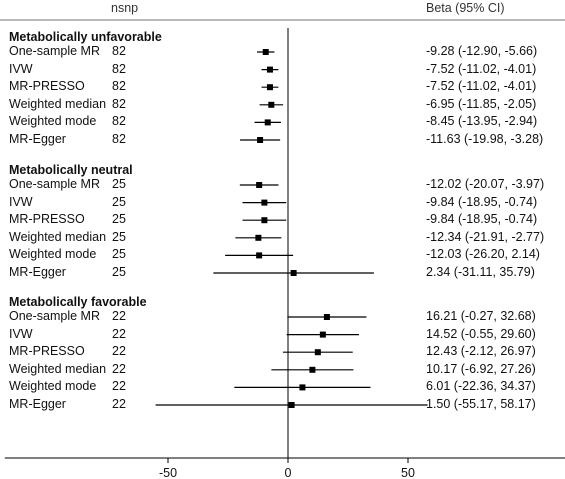 The height and width of the screenshot is (479, 565). I want to click on group-label: Metabolically neutral, so click(71, 170).